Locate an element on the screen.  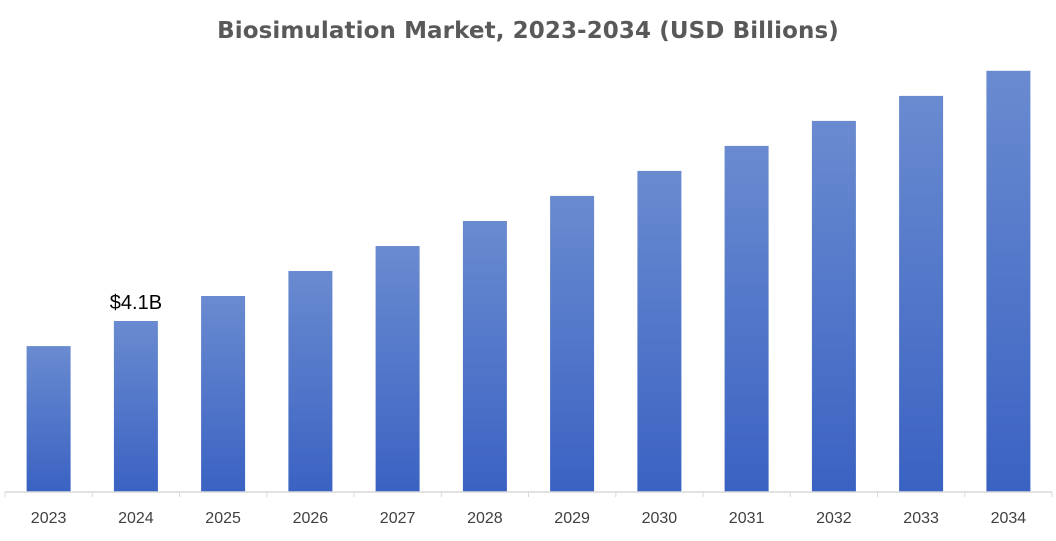
x-tick-label-2027: 2027 is located at coordinates (398, 518).